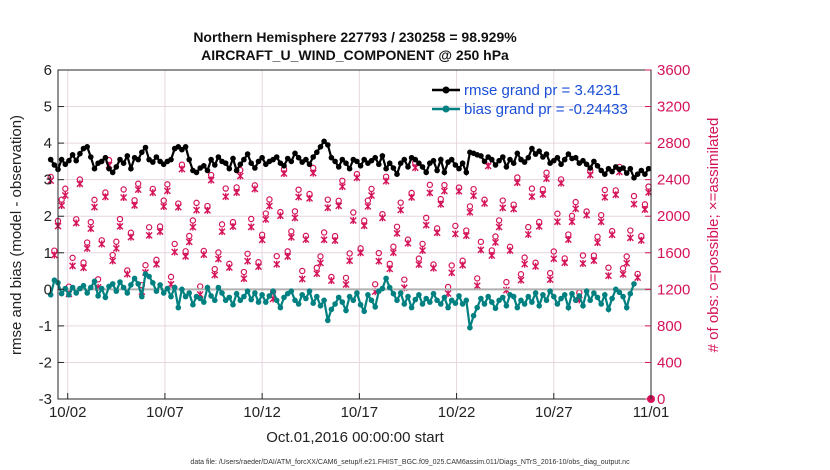 Image resolution: width=830 pixels, height=470 pixels. I want to click on left-y-tick-label: 0, so click(48, 289).